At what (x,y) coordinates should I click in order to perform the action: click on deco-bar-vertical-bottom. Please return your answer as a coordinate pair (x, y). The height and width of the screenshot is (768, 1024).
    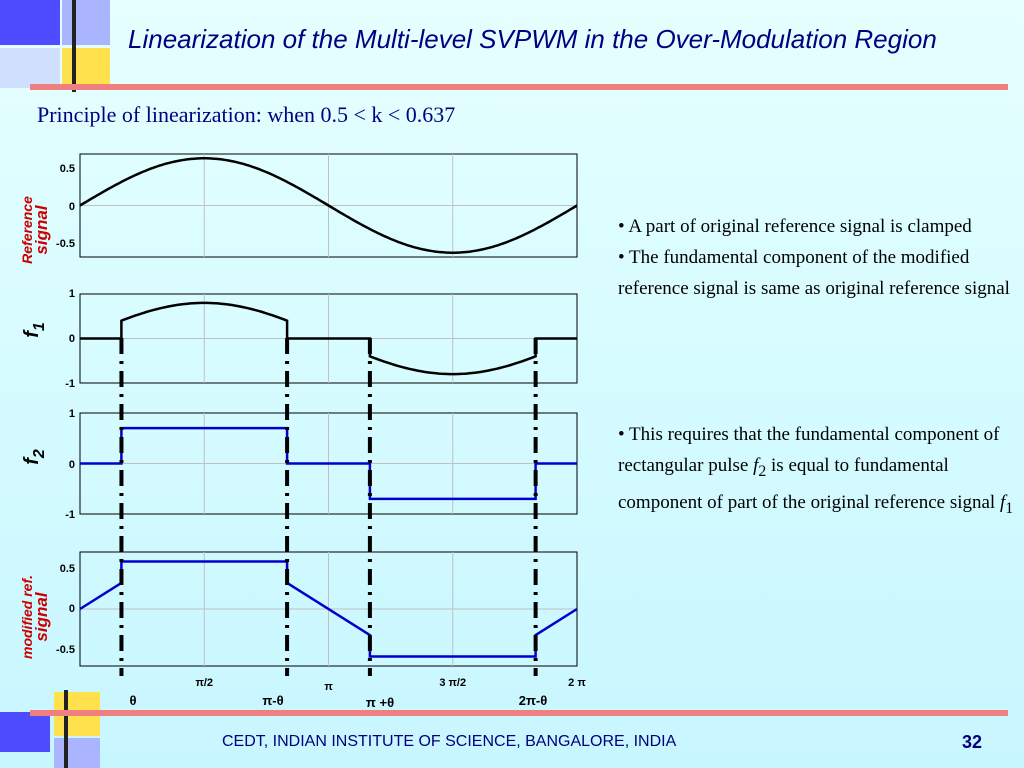
    Looking at the image, I should click on (66, 729).